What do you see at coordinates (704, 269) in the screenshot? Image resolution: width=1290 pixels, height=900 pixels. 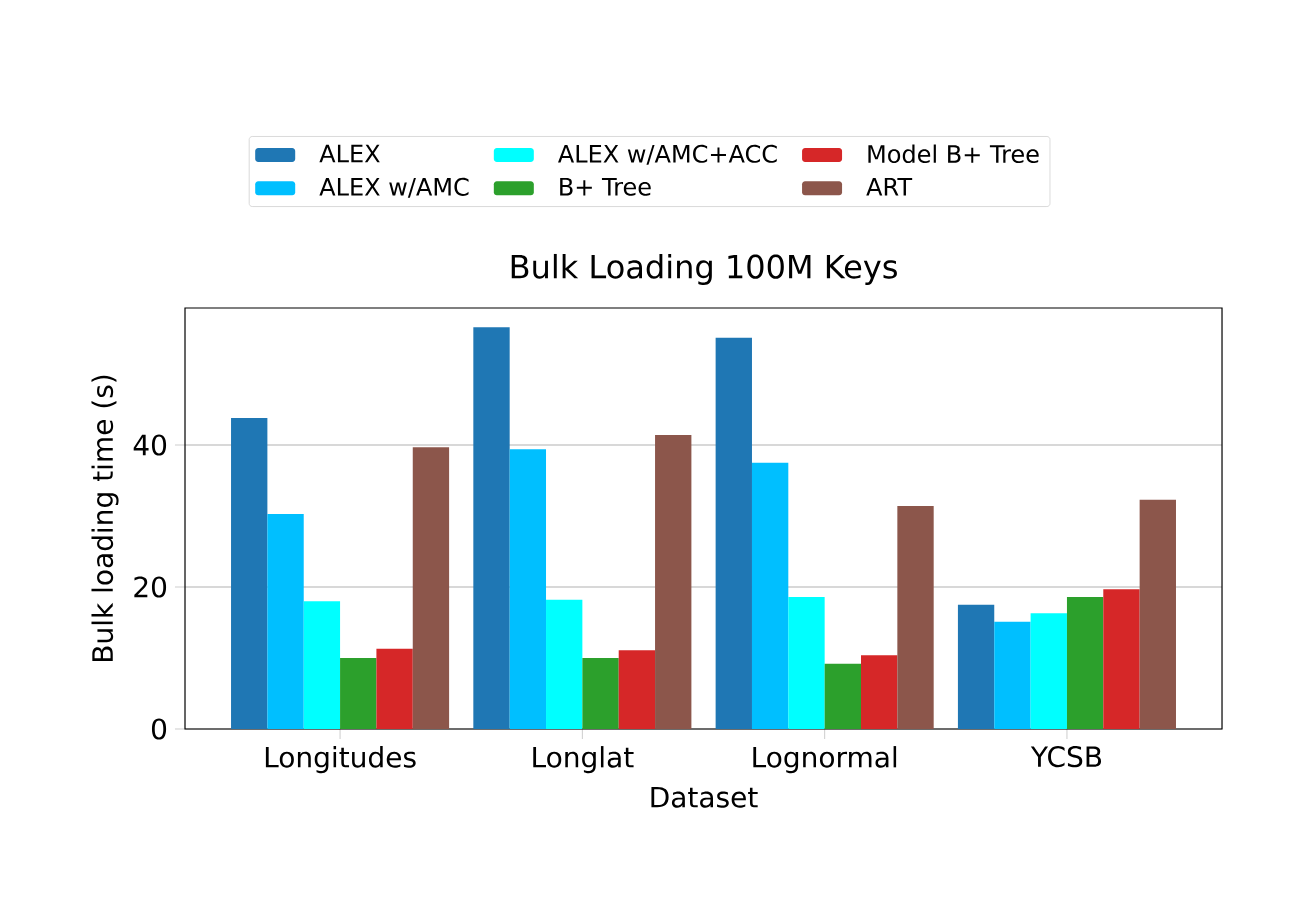 I see `chart-title: Bulk Loading 100M Keys` at bounding box center [704, 269].